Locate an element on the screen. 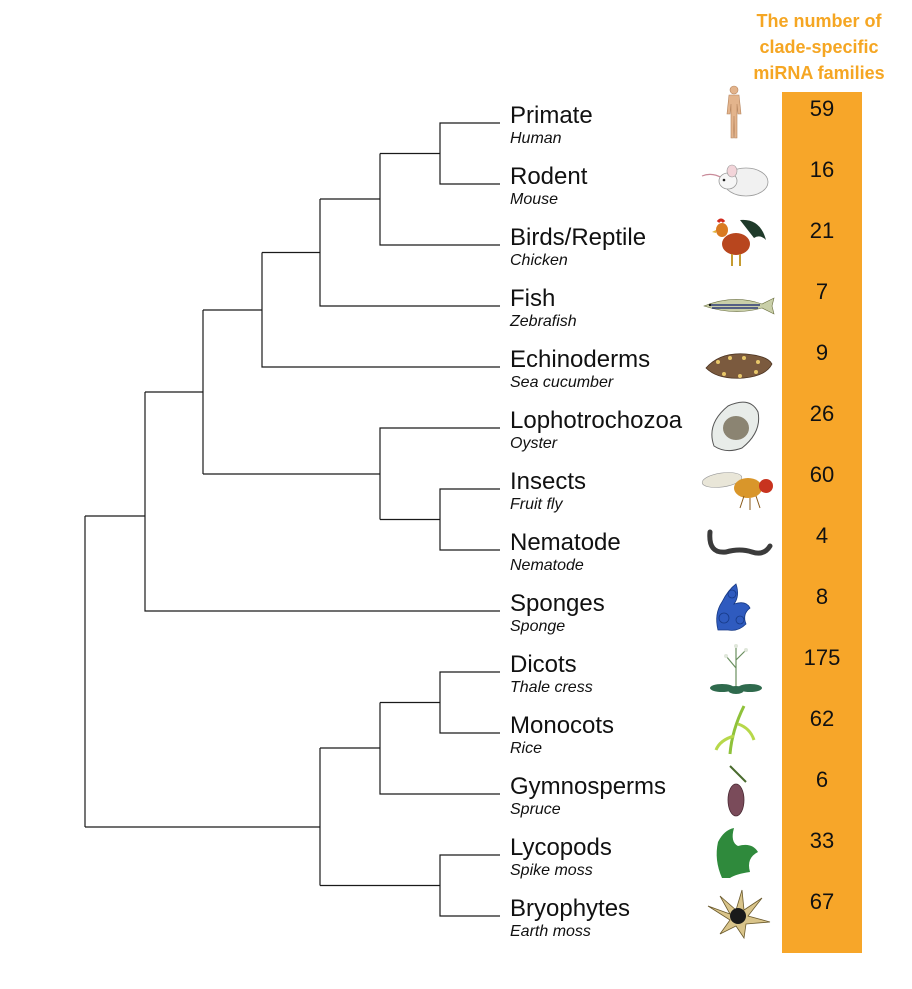 The image size is (912, 989). clade-name: Lycopods is located at coordinates (561, 847).